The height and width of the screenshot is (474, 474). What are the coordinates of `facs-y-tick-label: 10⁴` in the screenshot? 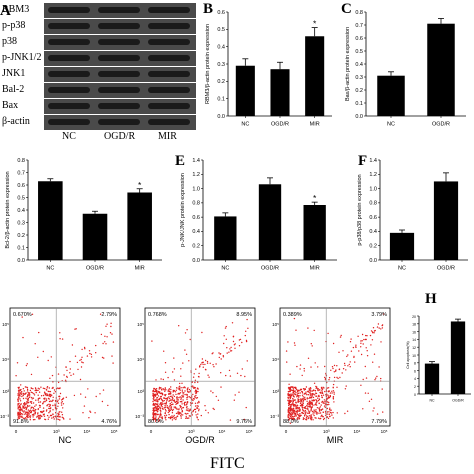 It's located at (275, 359).